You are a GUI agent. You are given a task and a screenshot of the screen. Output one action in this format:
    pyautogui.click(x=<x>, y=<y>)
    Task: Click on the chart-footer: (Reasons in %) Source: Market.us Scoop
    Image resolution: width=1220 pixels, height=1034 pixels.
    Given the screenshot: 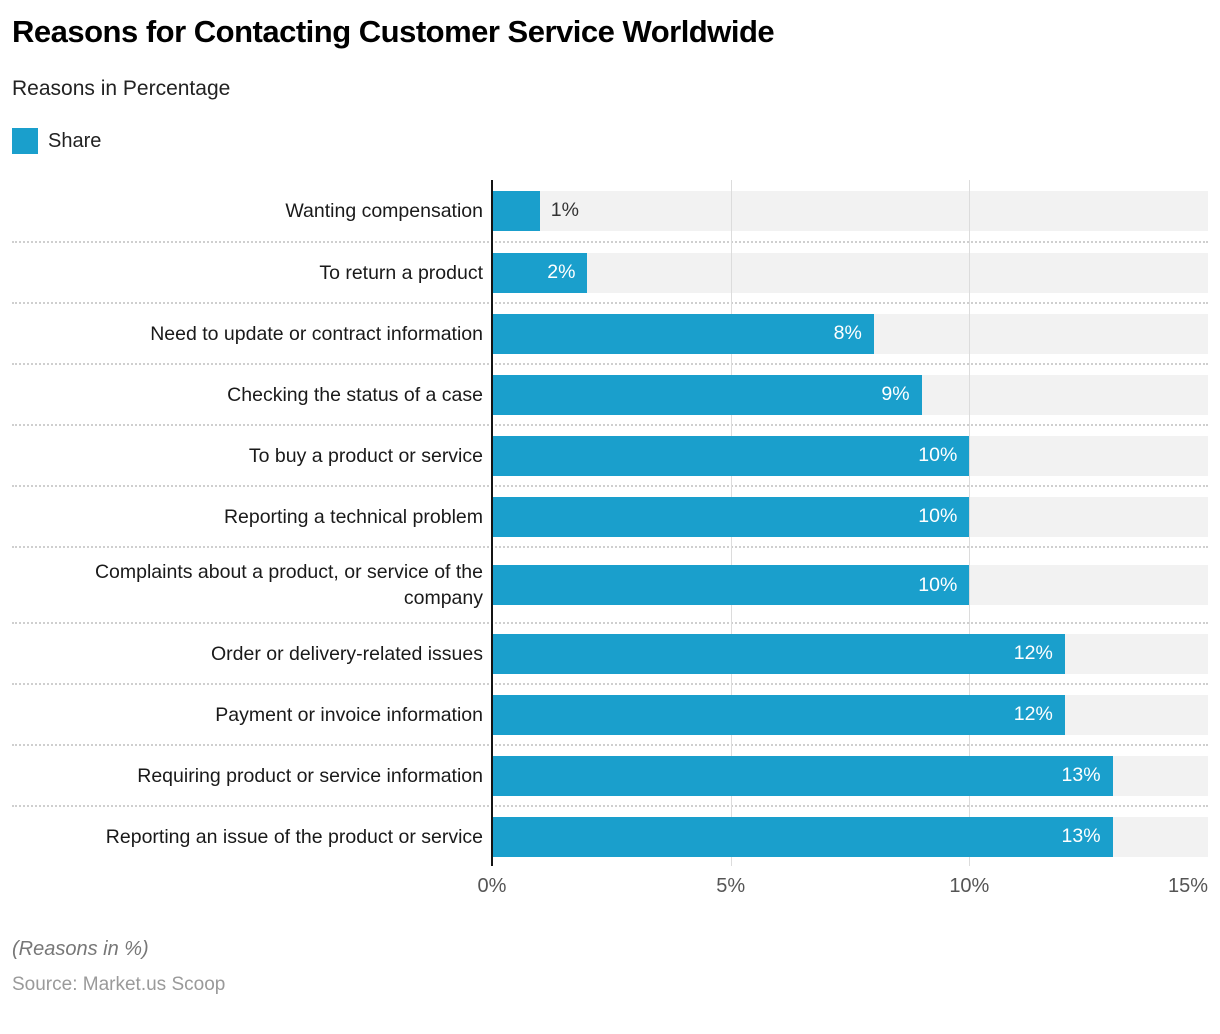 What is the action you would take?
    pyautogui.click(x=610, y=967)
    